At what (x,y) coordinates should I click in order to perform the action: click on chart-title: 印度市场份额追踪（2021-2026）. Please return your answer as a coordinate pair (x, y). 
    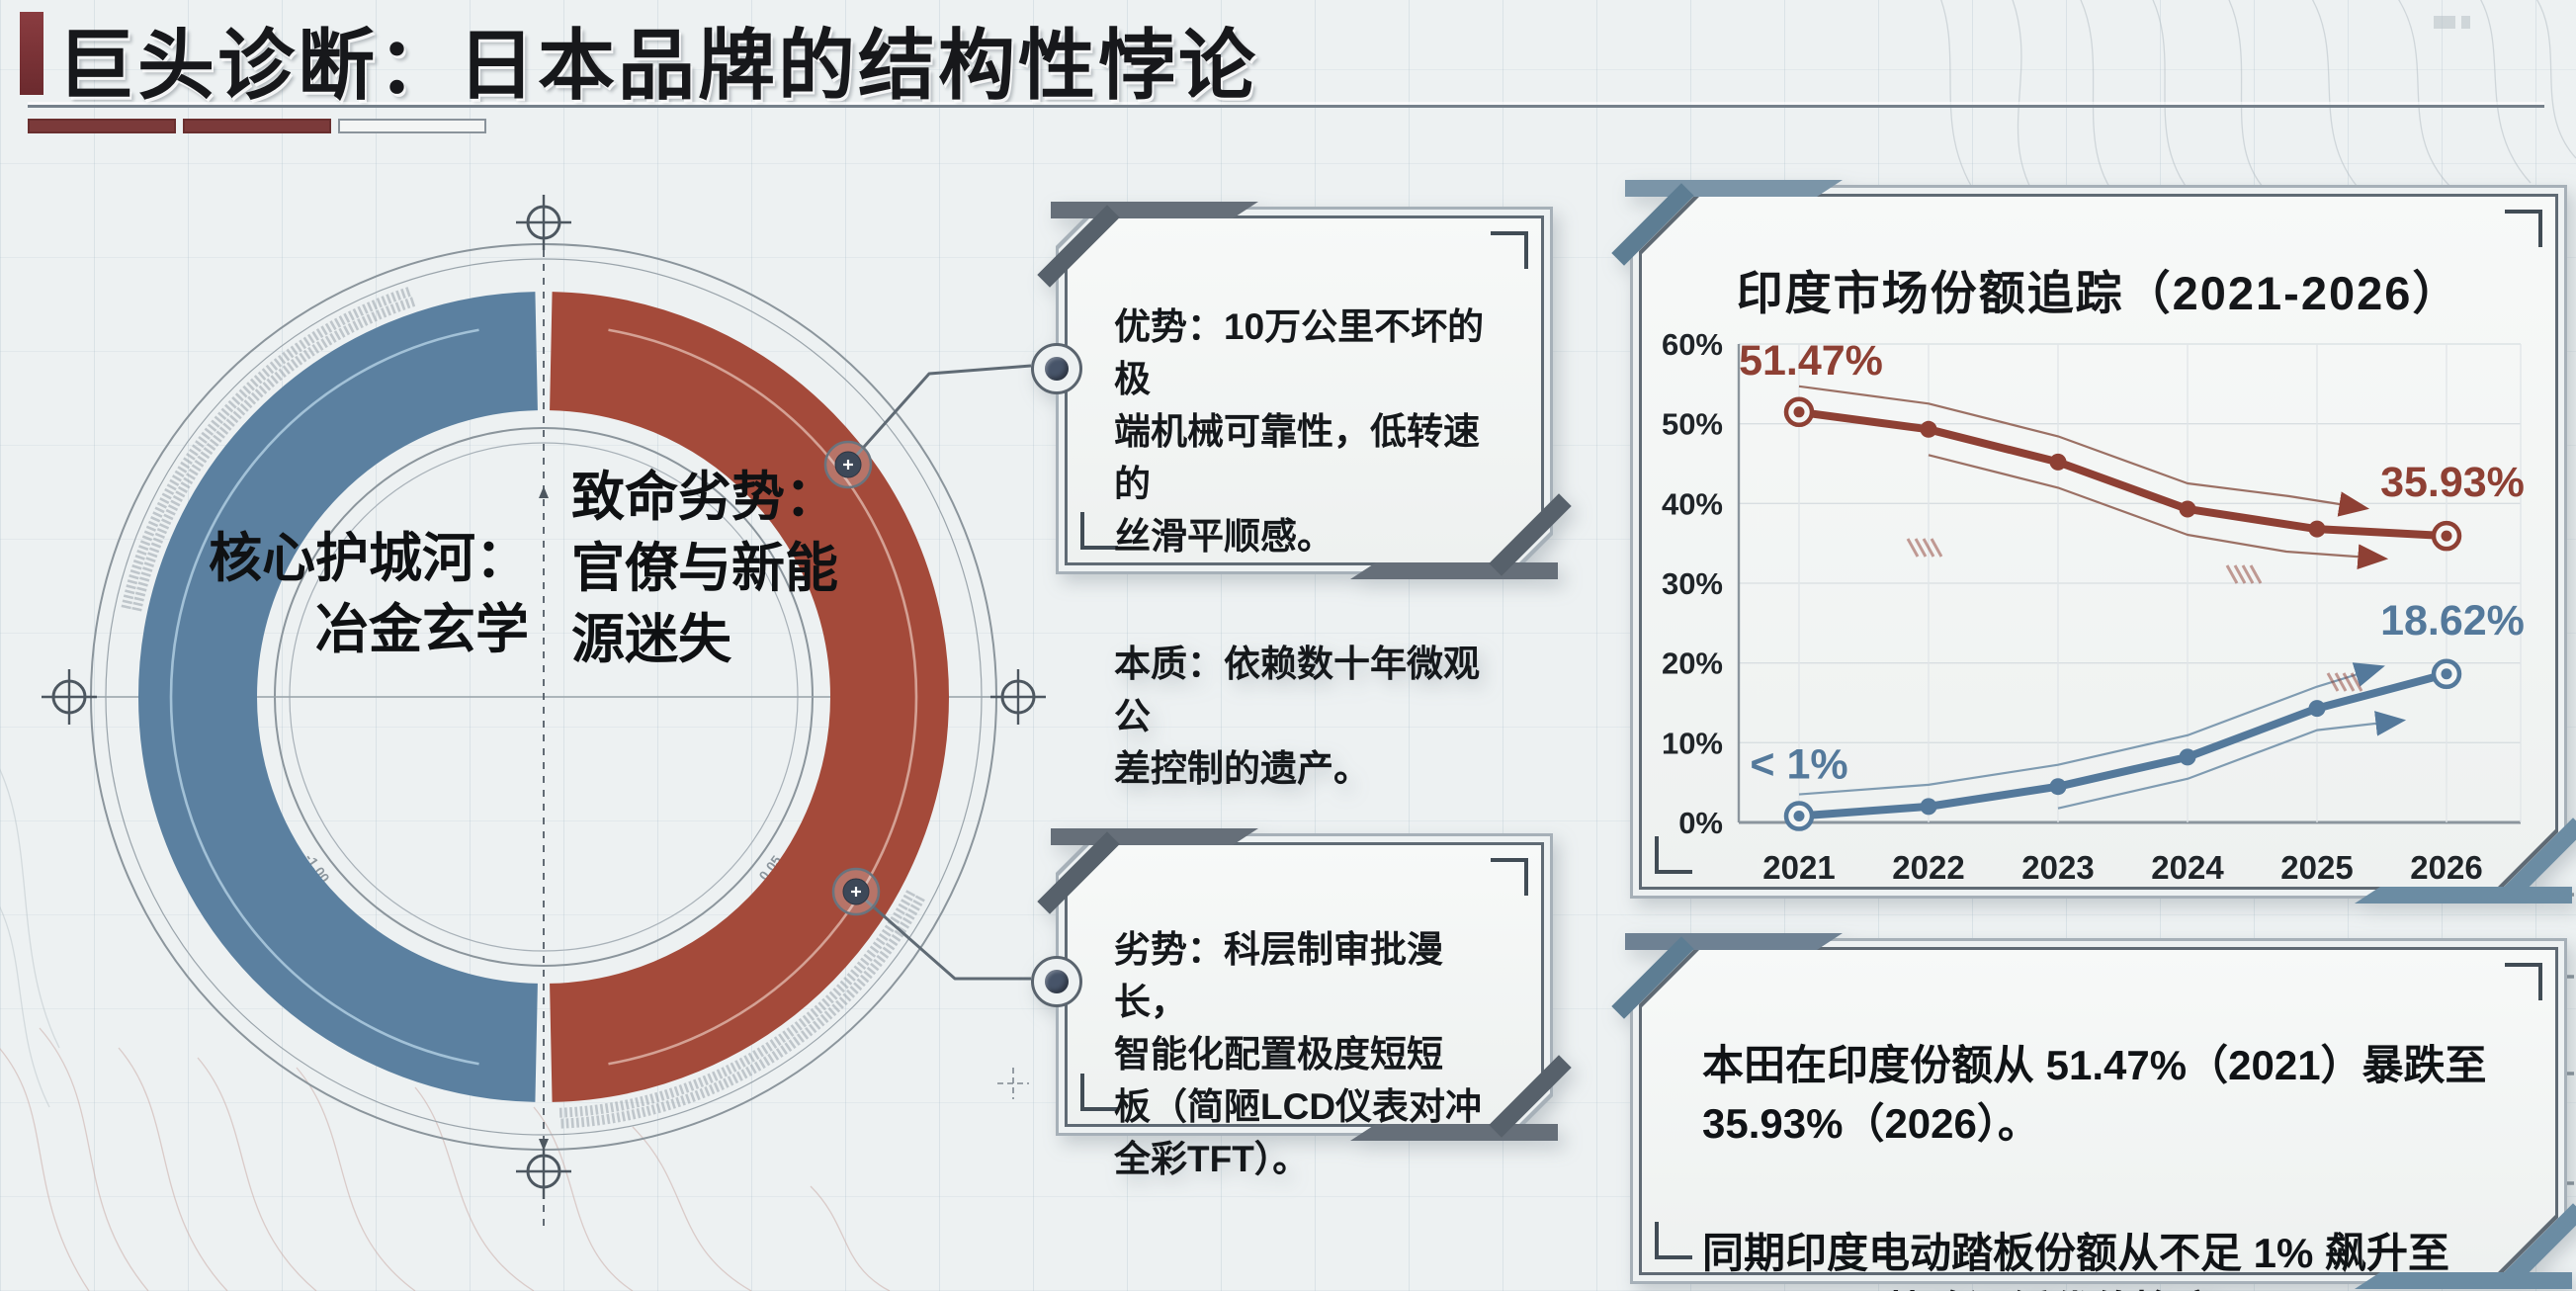
    Looking at the image, I should click on (2098, 293).